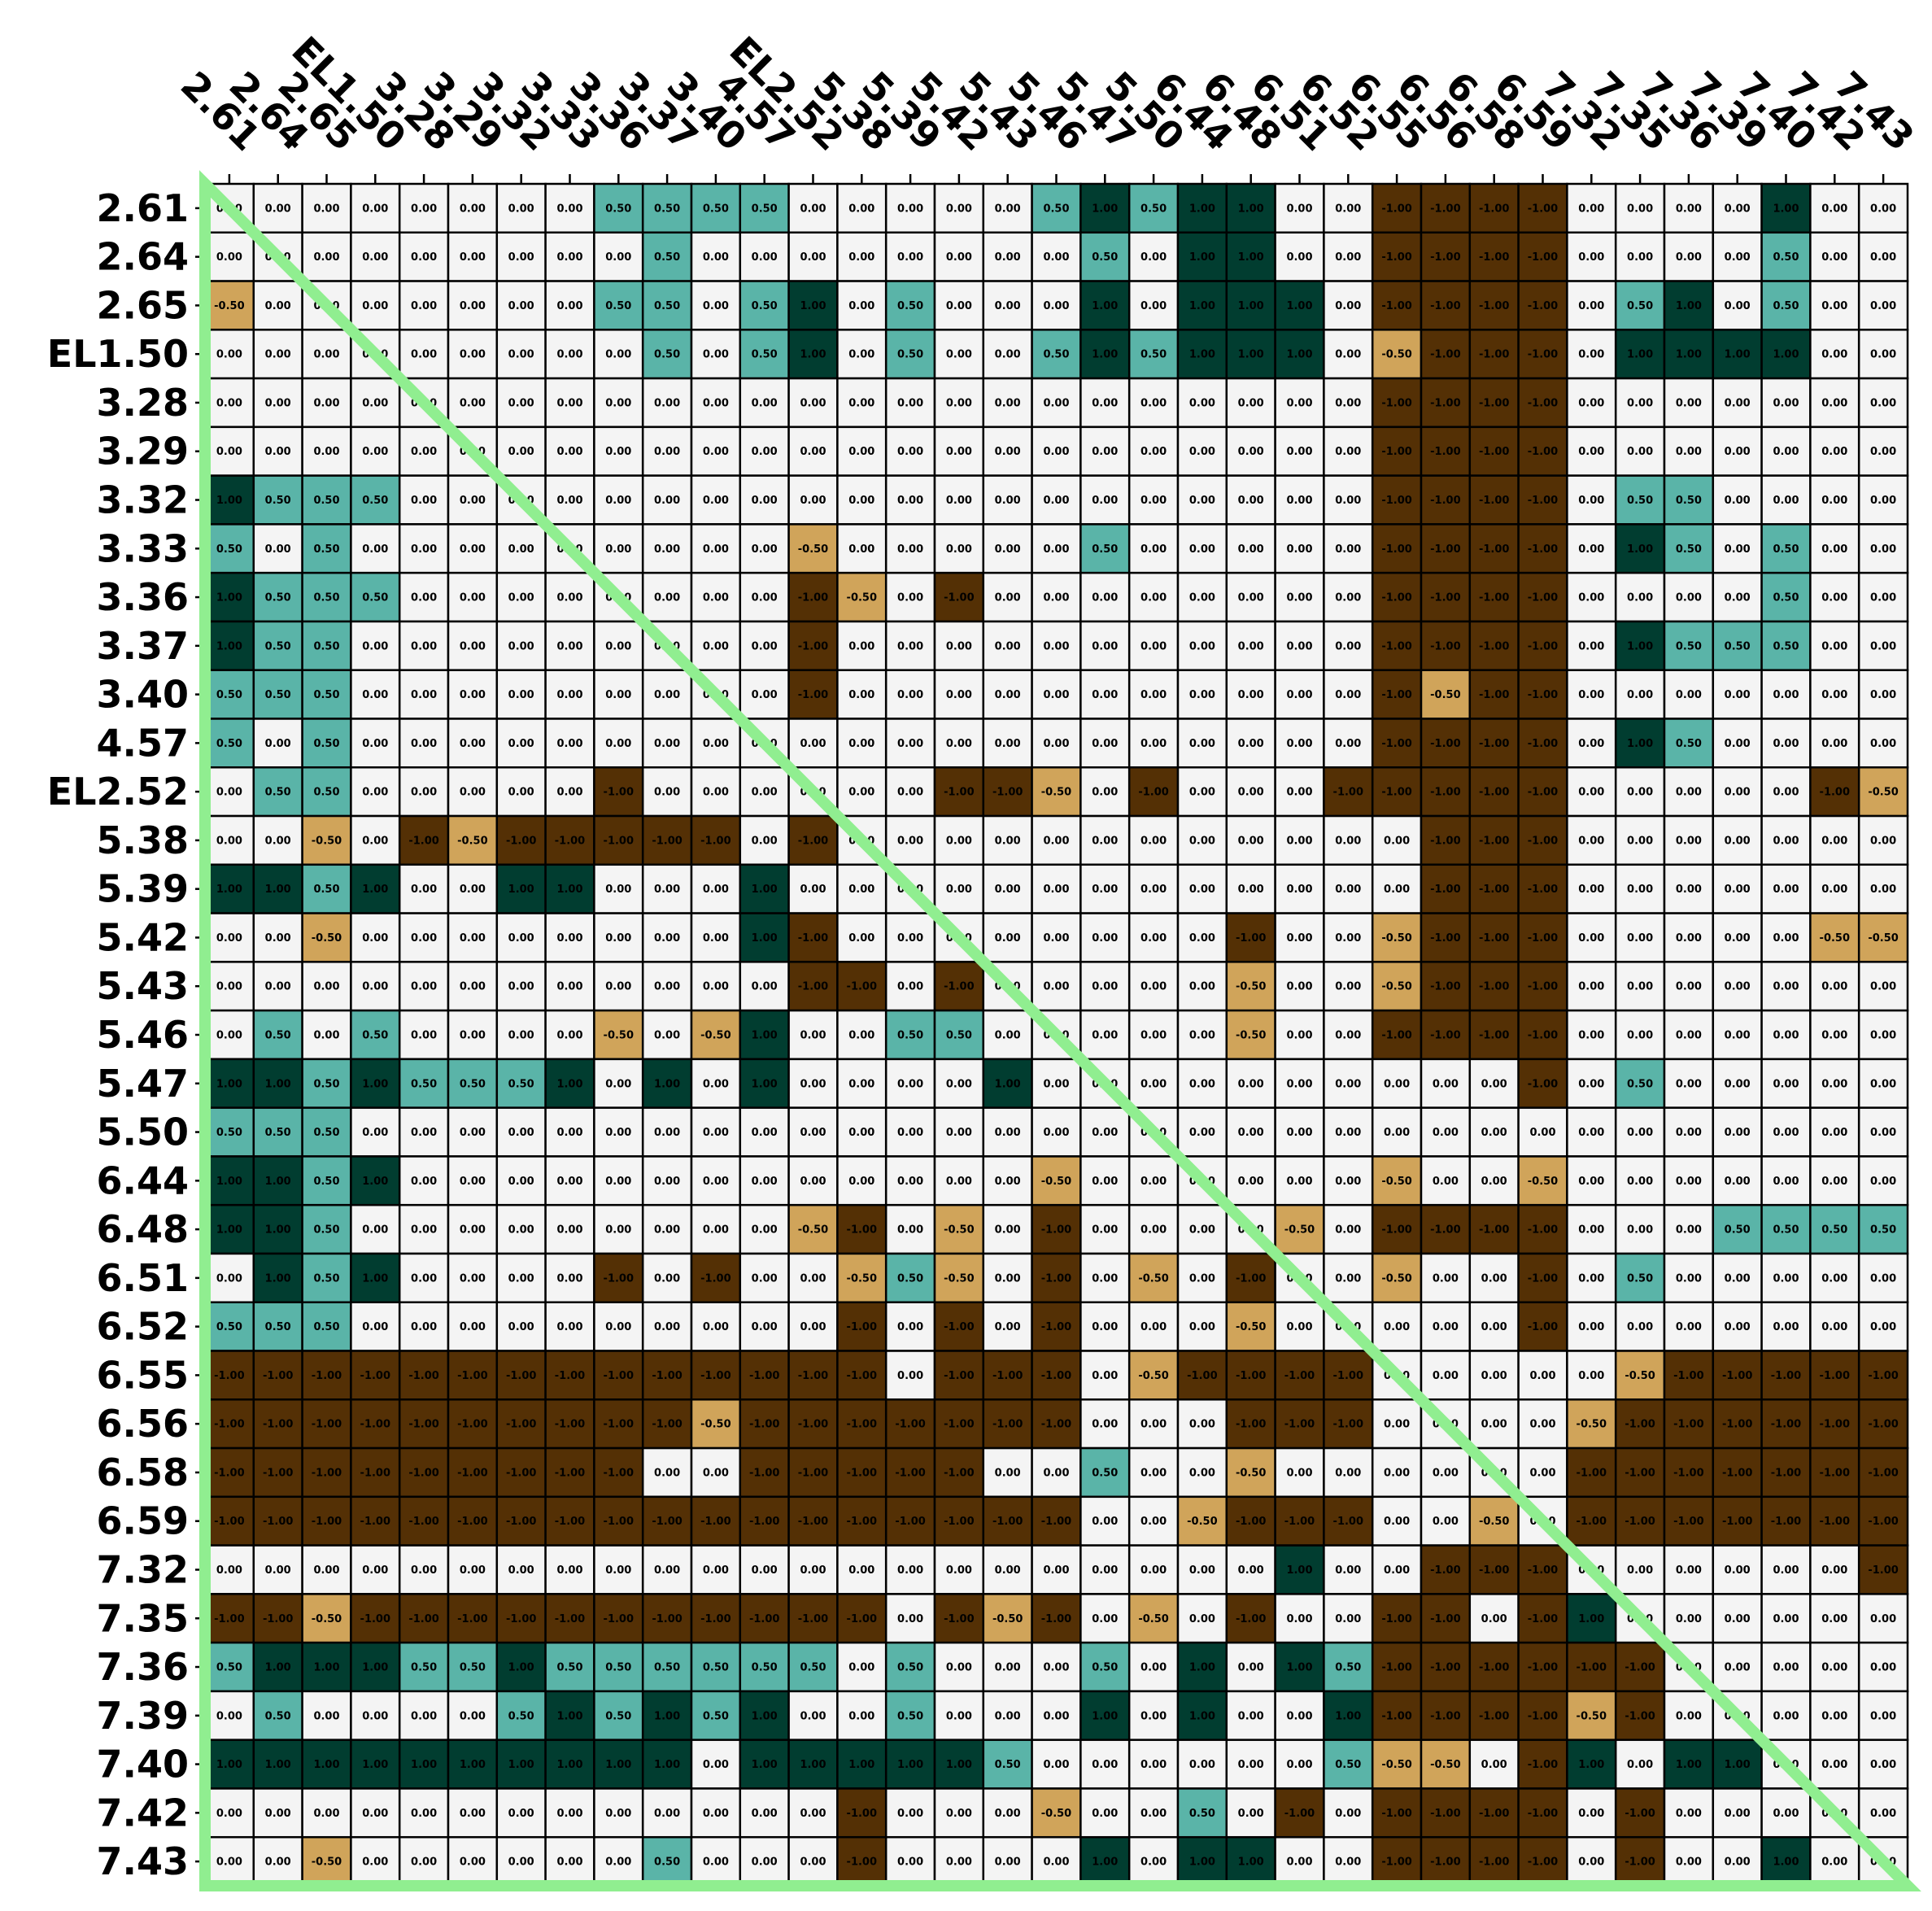 This screenshot has height=1911, width=1932. What do you see at coordinates (143, 986) in the screenshot?
I see `row-label: 5.43` at bounding box center [143, 986].